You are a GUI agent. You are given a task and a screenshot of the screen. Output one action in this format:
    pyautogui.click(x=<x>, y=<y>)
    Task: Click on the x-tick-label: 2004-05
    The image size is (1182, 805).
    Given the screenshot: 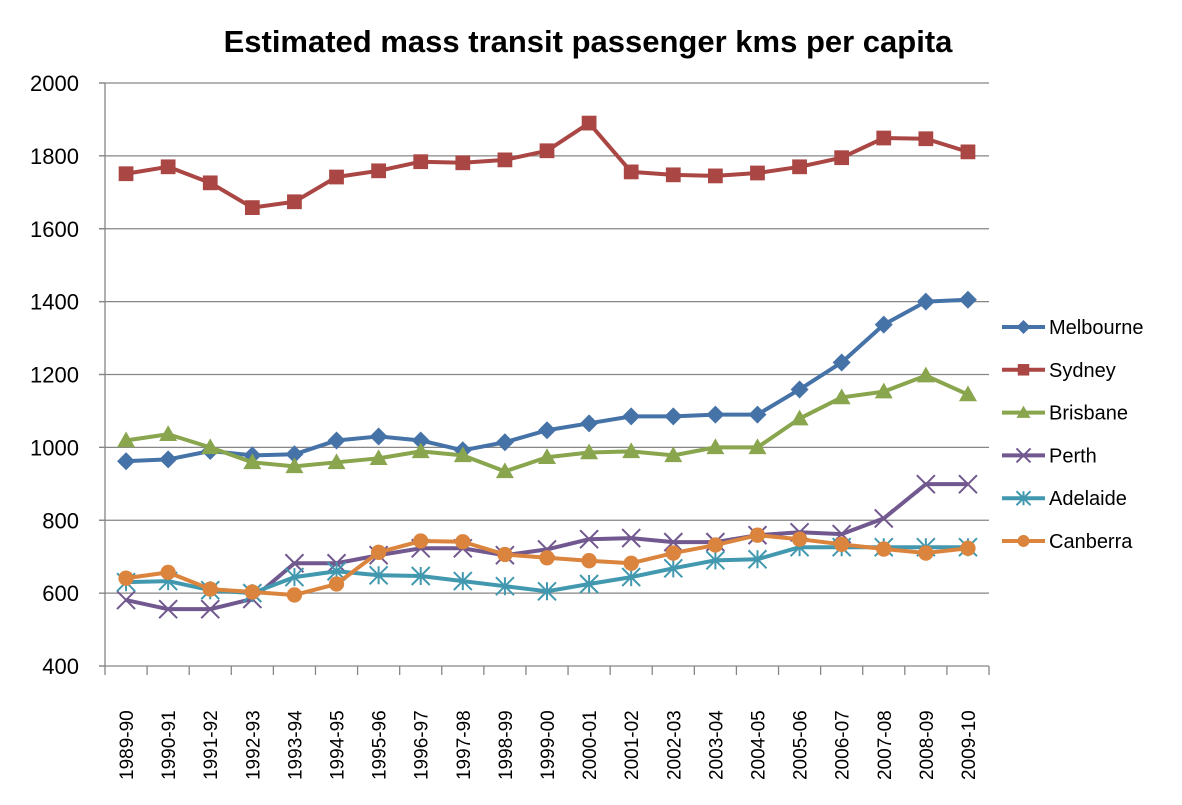 What is the action you would take?
    pyautogui.click(x=758, y=745)
    